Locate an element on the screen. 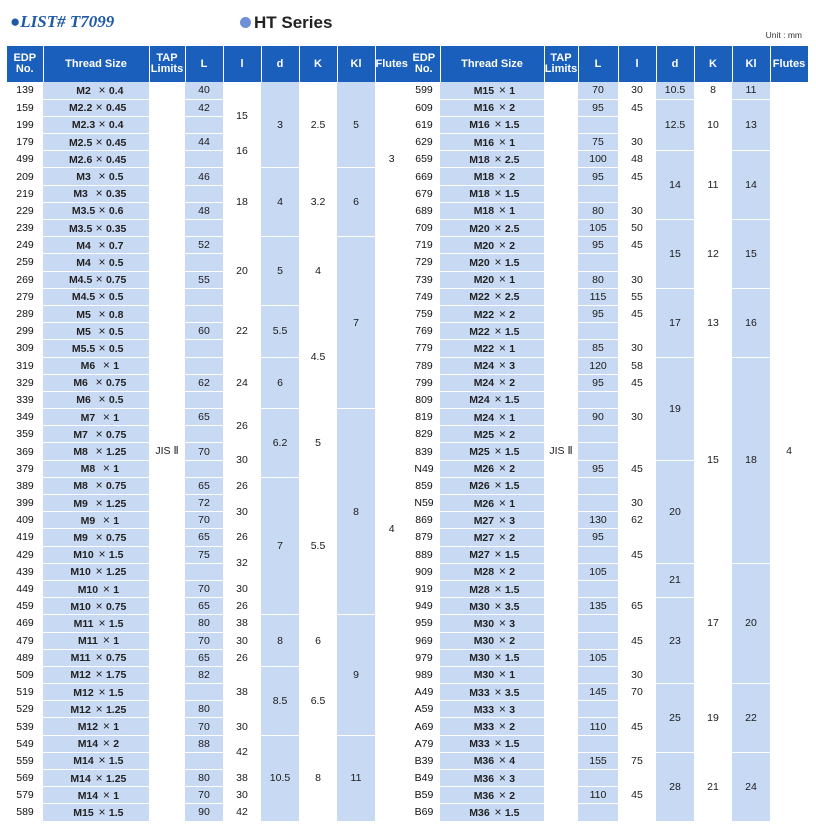 The height and width of the screenshot is (834, 816). d-cell: 4 is located at coordinates (280, 202).